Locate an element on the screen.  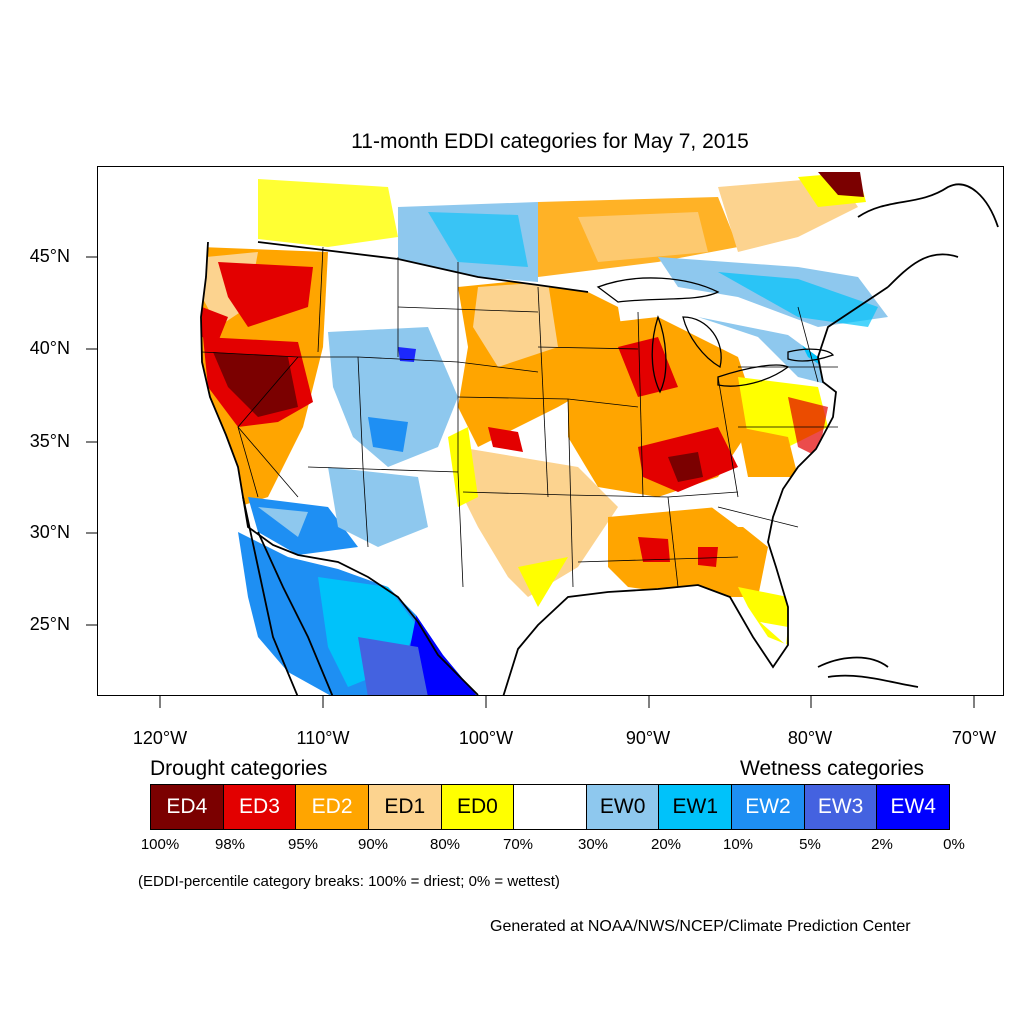
lat-label-45: 45°N is located at coordinates (49, 256).